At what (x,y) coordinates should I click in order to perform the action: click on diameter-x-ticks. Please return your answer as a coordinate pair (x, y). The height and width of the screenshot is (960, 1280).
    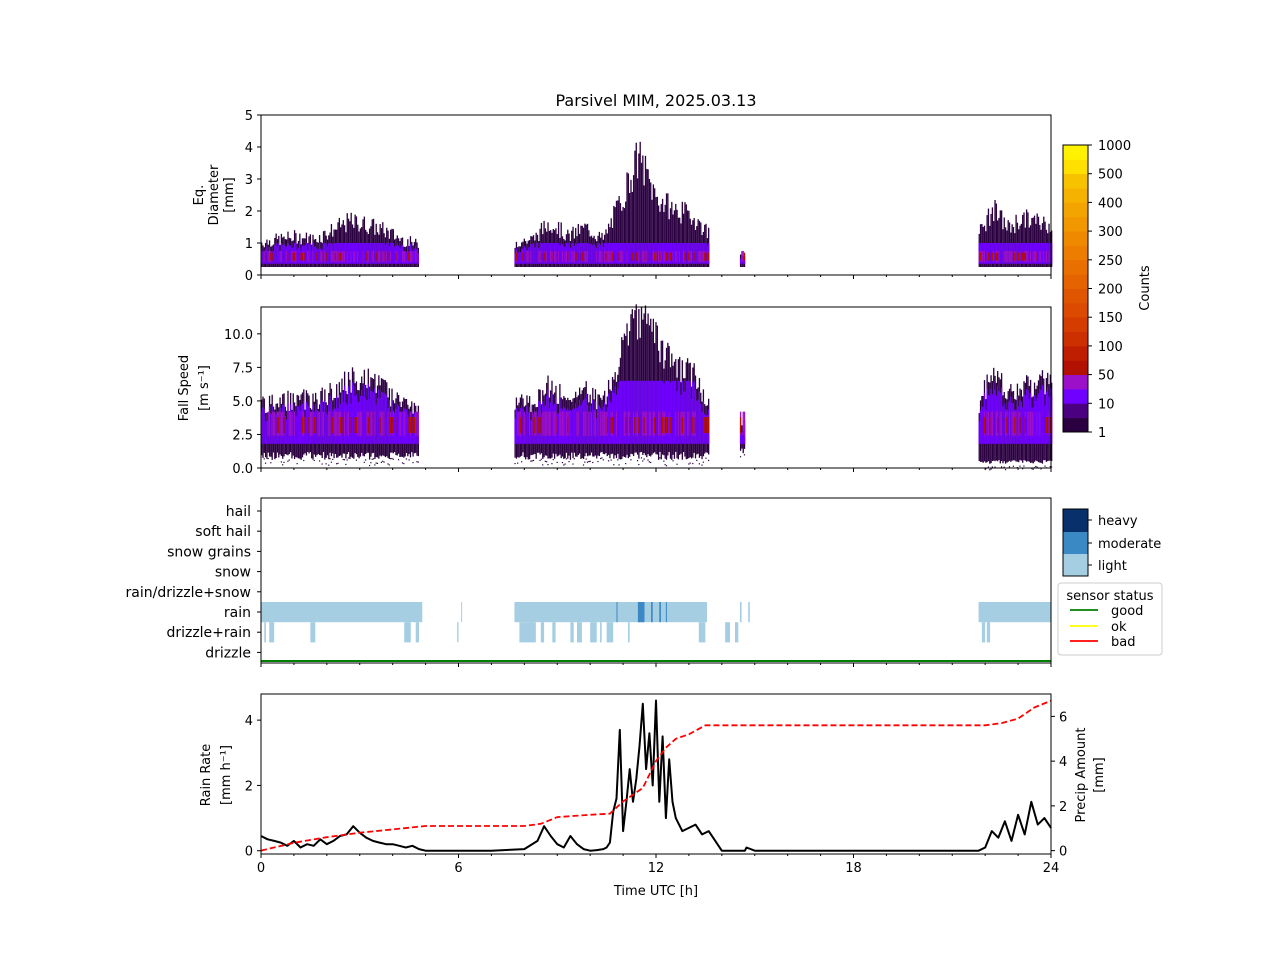
    Looking at the image, I should click on (656, 277).